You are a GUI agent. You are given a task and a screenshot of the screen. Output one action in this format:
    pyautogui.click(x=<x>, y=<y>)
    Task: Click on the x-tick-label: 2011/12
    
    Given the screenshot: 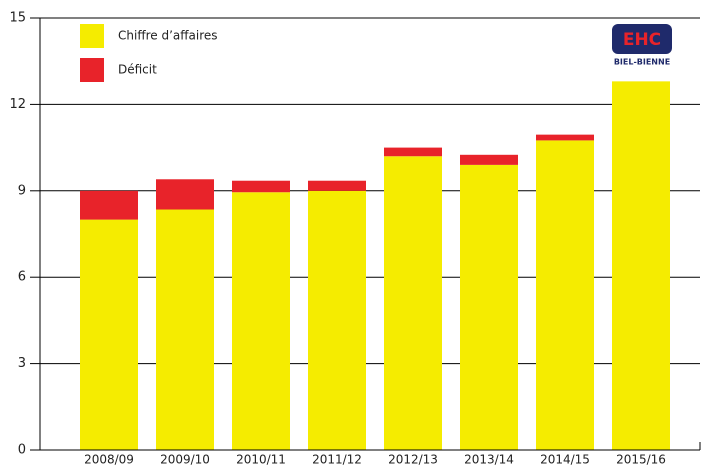 What is the action you would take?
    pyautogui.click(x=337, y=459)
    